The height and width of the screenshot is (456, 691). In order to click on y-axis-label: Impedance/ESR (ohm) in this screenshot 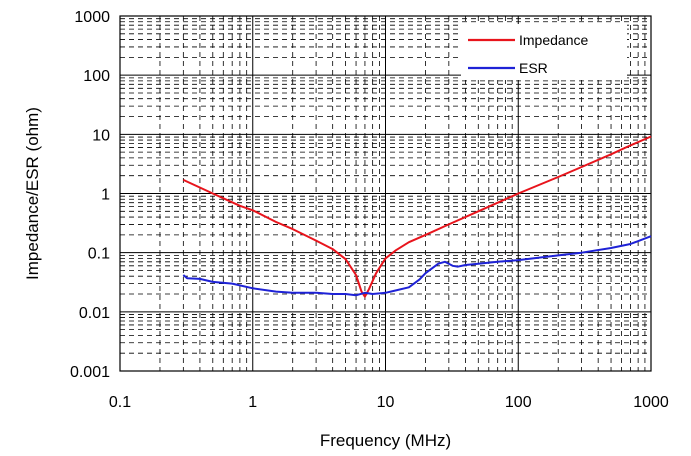, I will do `click(32, 193)`.